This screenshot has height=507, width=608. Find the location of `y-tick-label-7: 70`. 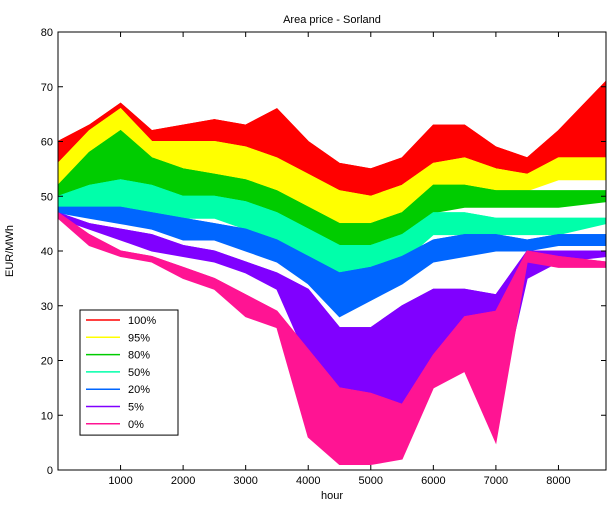

y-tick-label-7: 70 is located at coordinates (47, 88).